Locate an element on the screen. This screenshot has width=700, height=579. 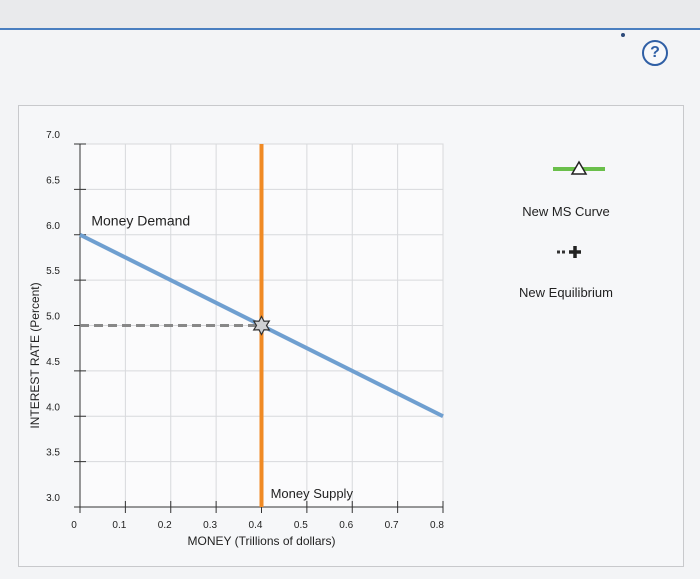
status-dot is located at coordinates (623, 35).